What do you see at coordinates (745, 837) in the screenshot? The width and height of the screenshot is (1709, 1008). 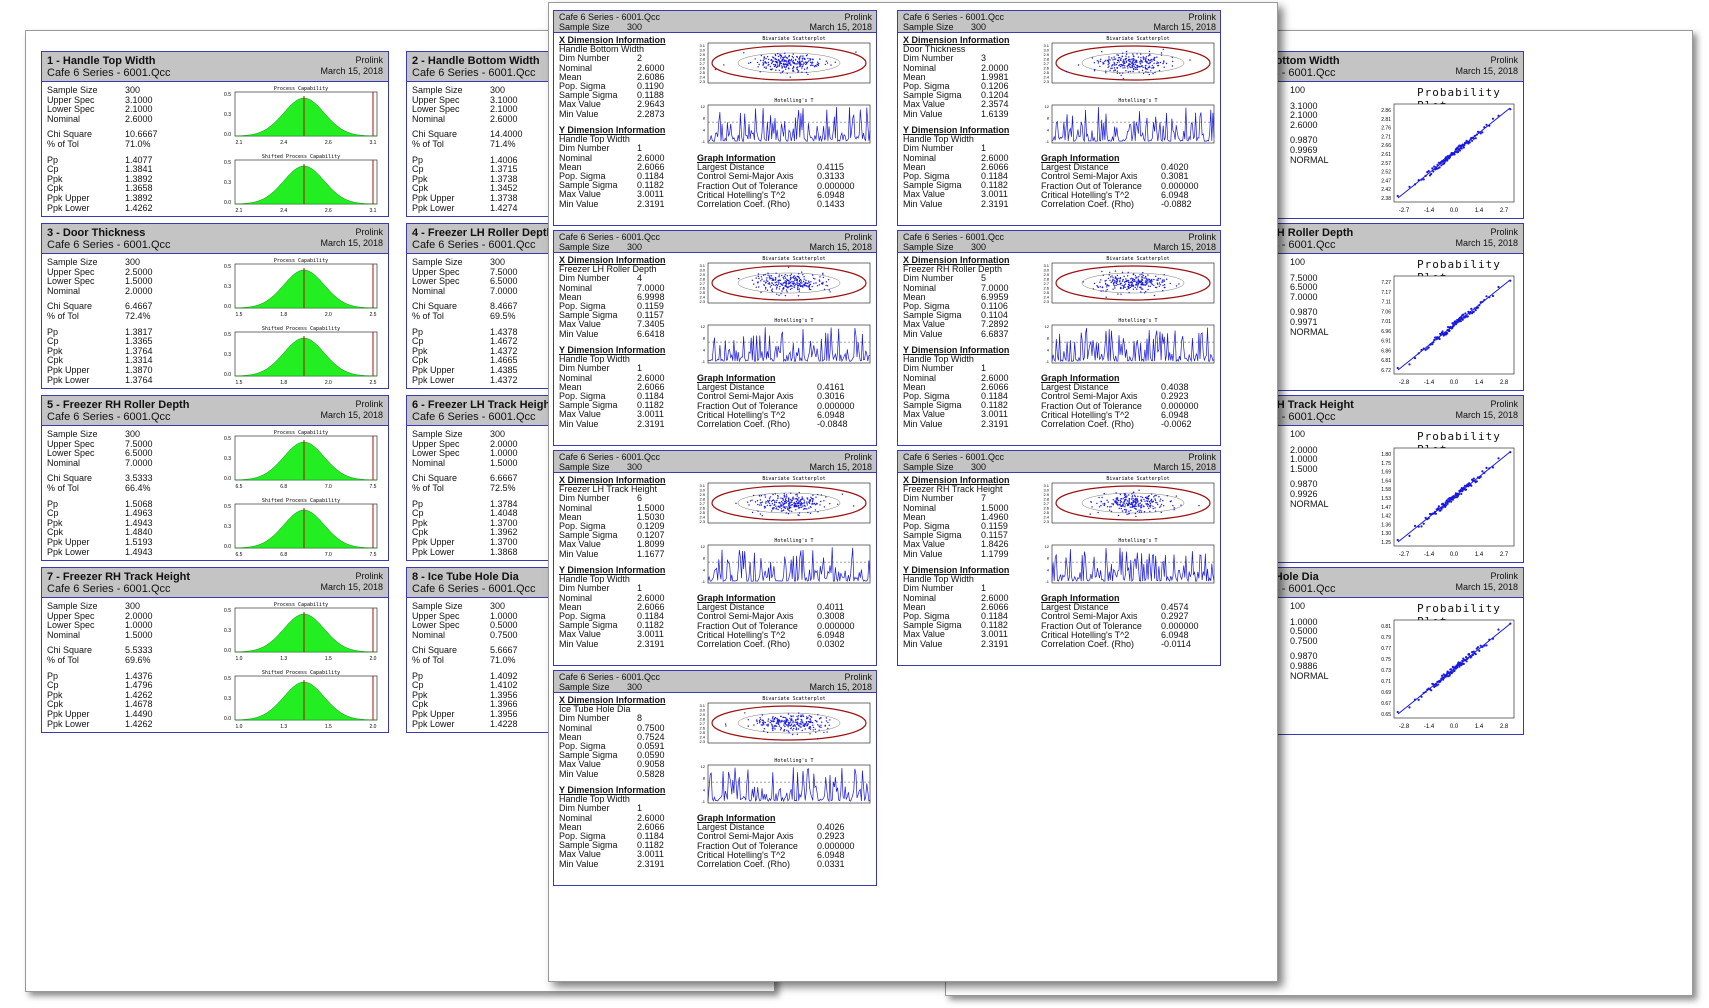 I see `stat-label: Control Semi-Major Axis` at bounding box center [745, 837].